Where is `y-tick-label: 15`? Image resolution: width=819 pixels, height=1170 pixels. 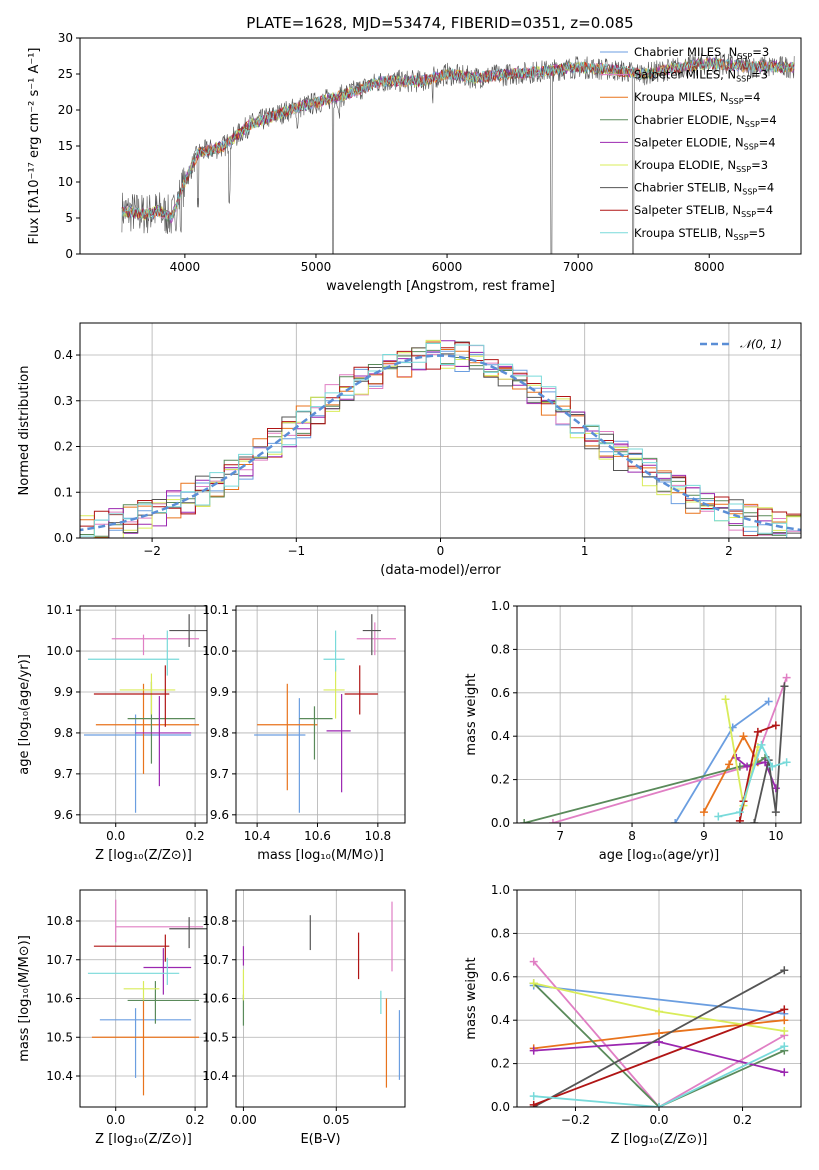
y-tick-label: 15 is located at coordinates (65, 146).